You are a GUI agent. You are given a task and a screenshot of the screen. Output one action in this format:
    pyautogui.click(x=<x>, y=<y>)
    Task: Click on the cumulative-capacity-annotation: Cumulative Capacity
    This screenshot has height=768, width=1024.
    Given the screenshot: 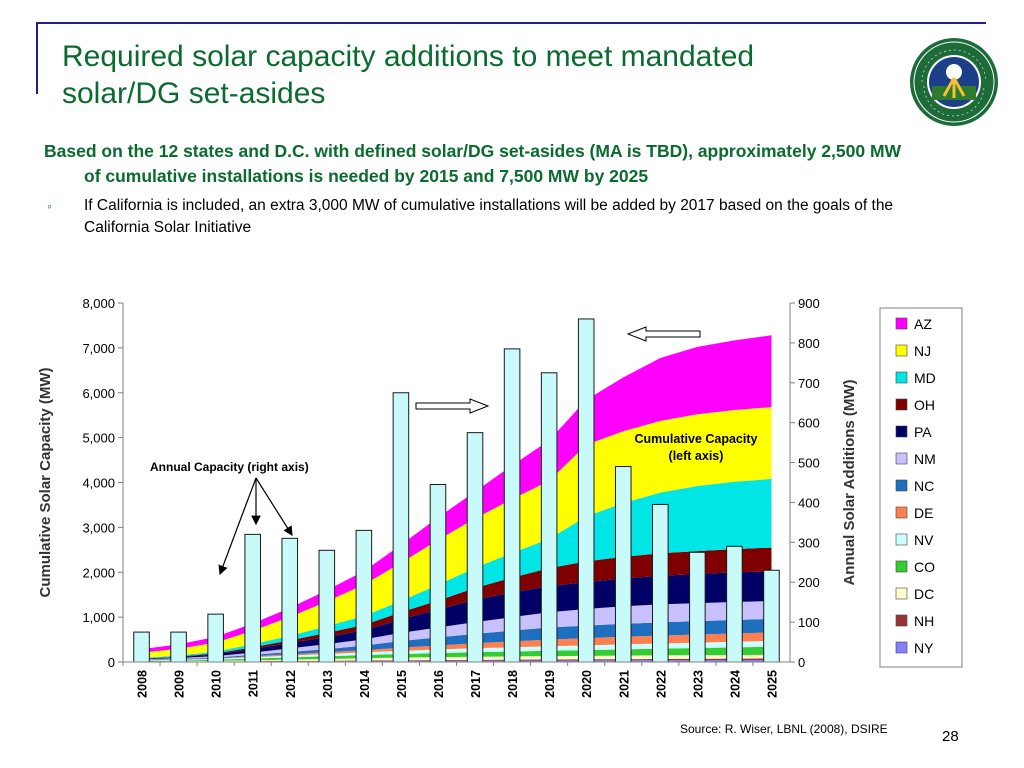 What is the action you would take?
    pyautogui.click(x=696, y=439)
    